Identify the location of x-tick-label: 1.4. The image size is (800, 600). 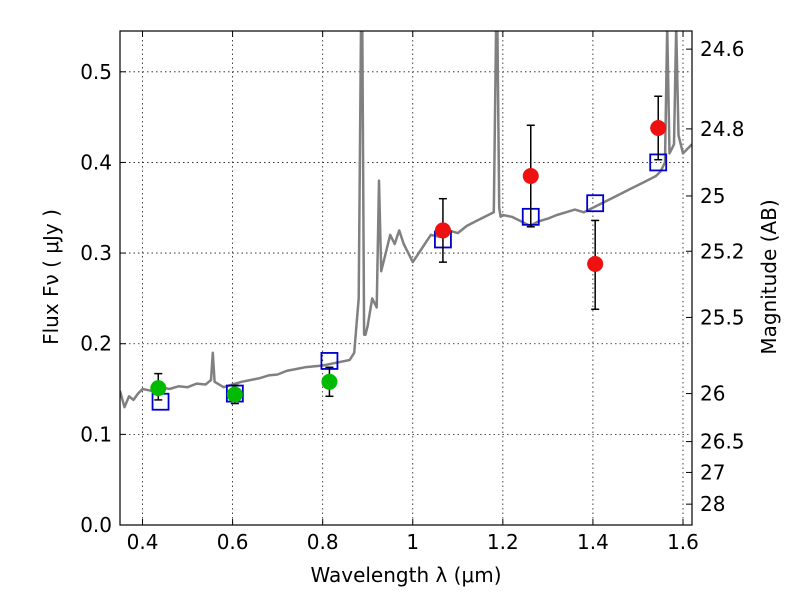
(593, 542).